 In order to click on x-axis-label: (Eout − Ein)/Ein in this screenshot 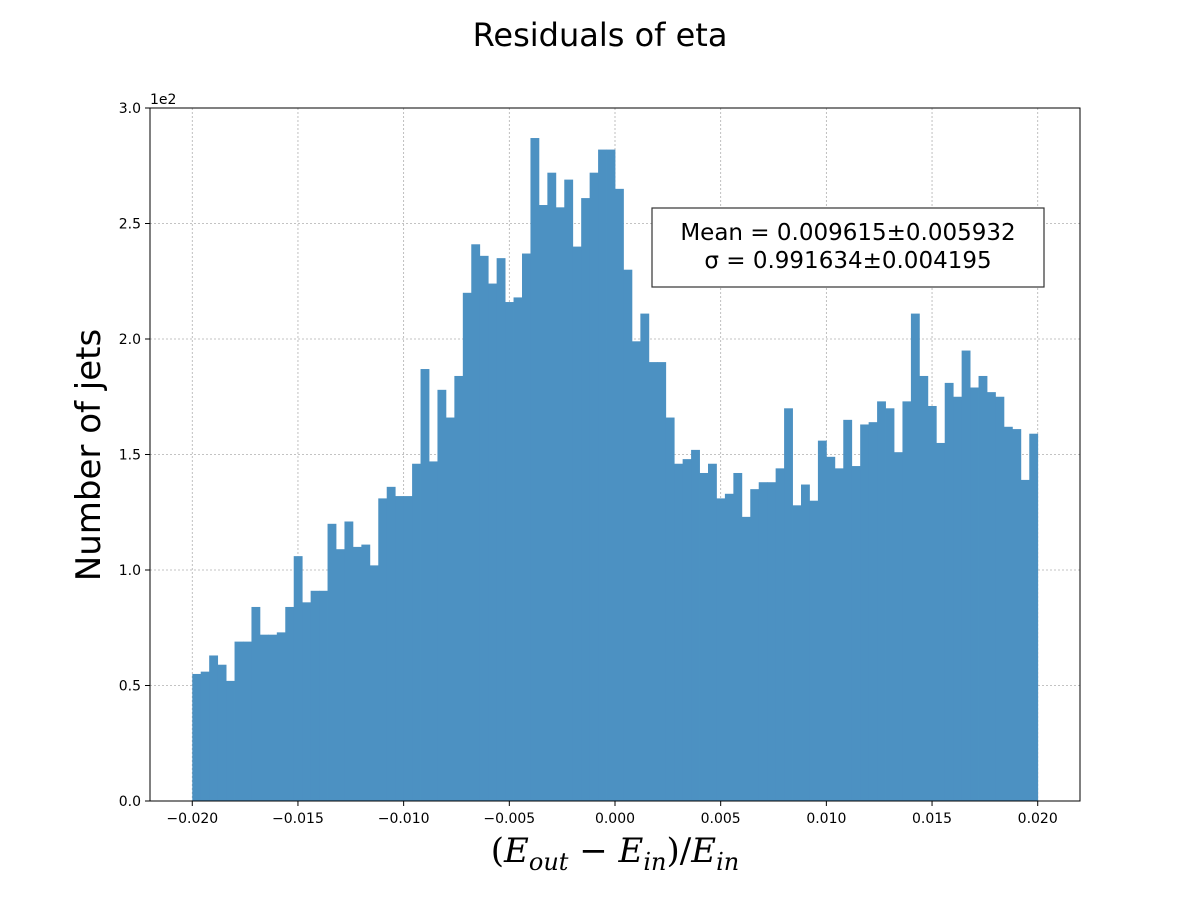, I will do `click(615, 853)`.